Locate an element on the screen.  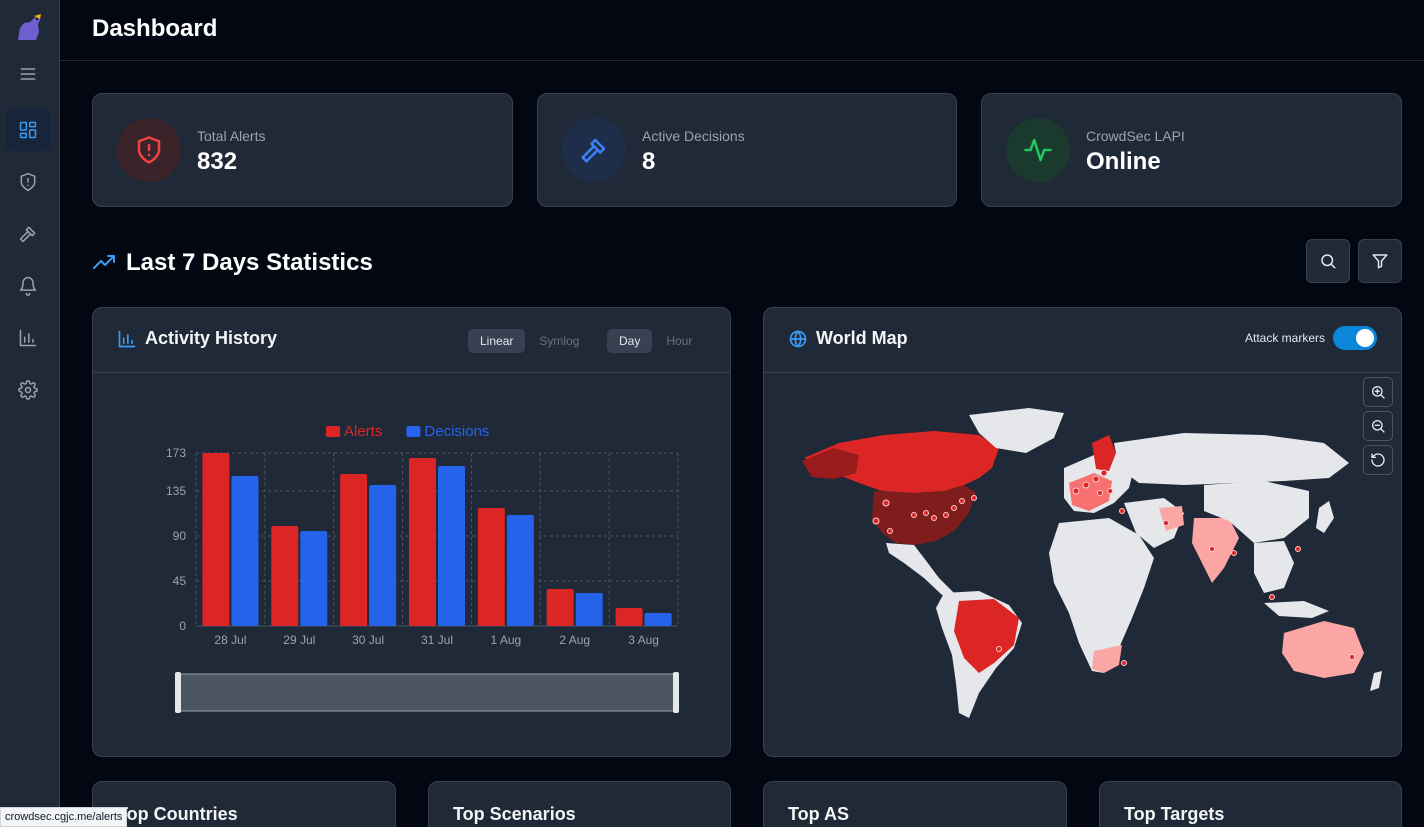
map-region-new-zealand is located at coordinates (1376, 681).